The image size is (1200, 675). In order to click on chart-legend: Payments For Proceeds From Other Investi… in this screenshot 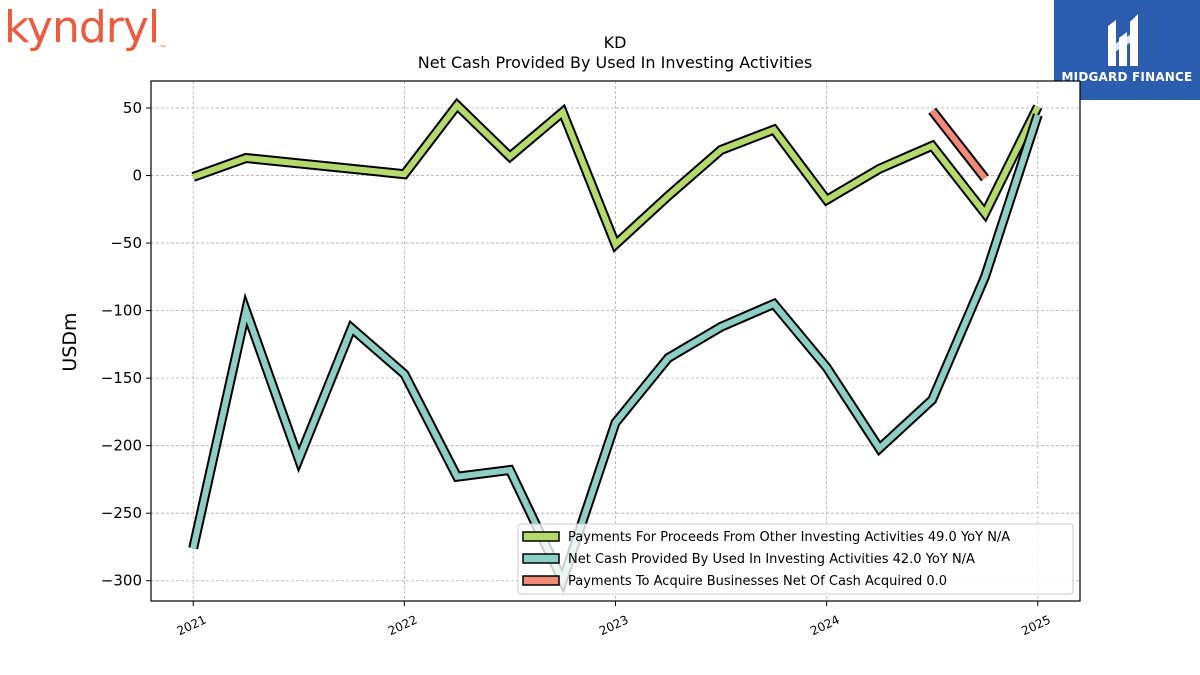, I will do `click(795, 559)`.